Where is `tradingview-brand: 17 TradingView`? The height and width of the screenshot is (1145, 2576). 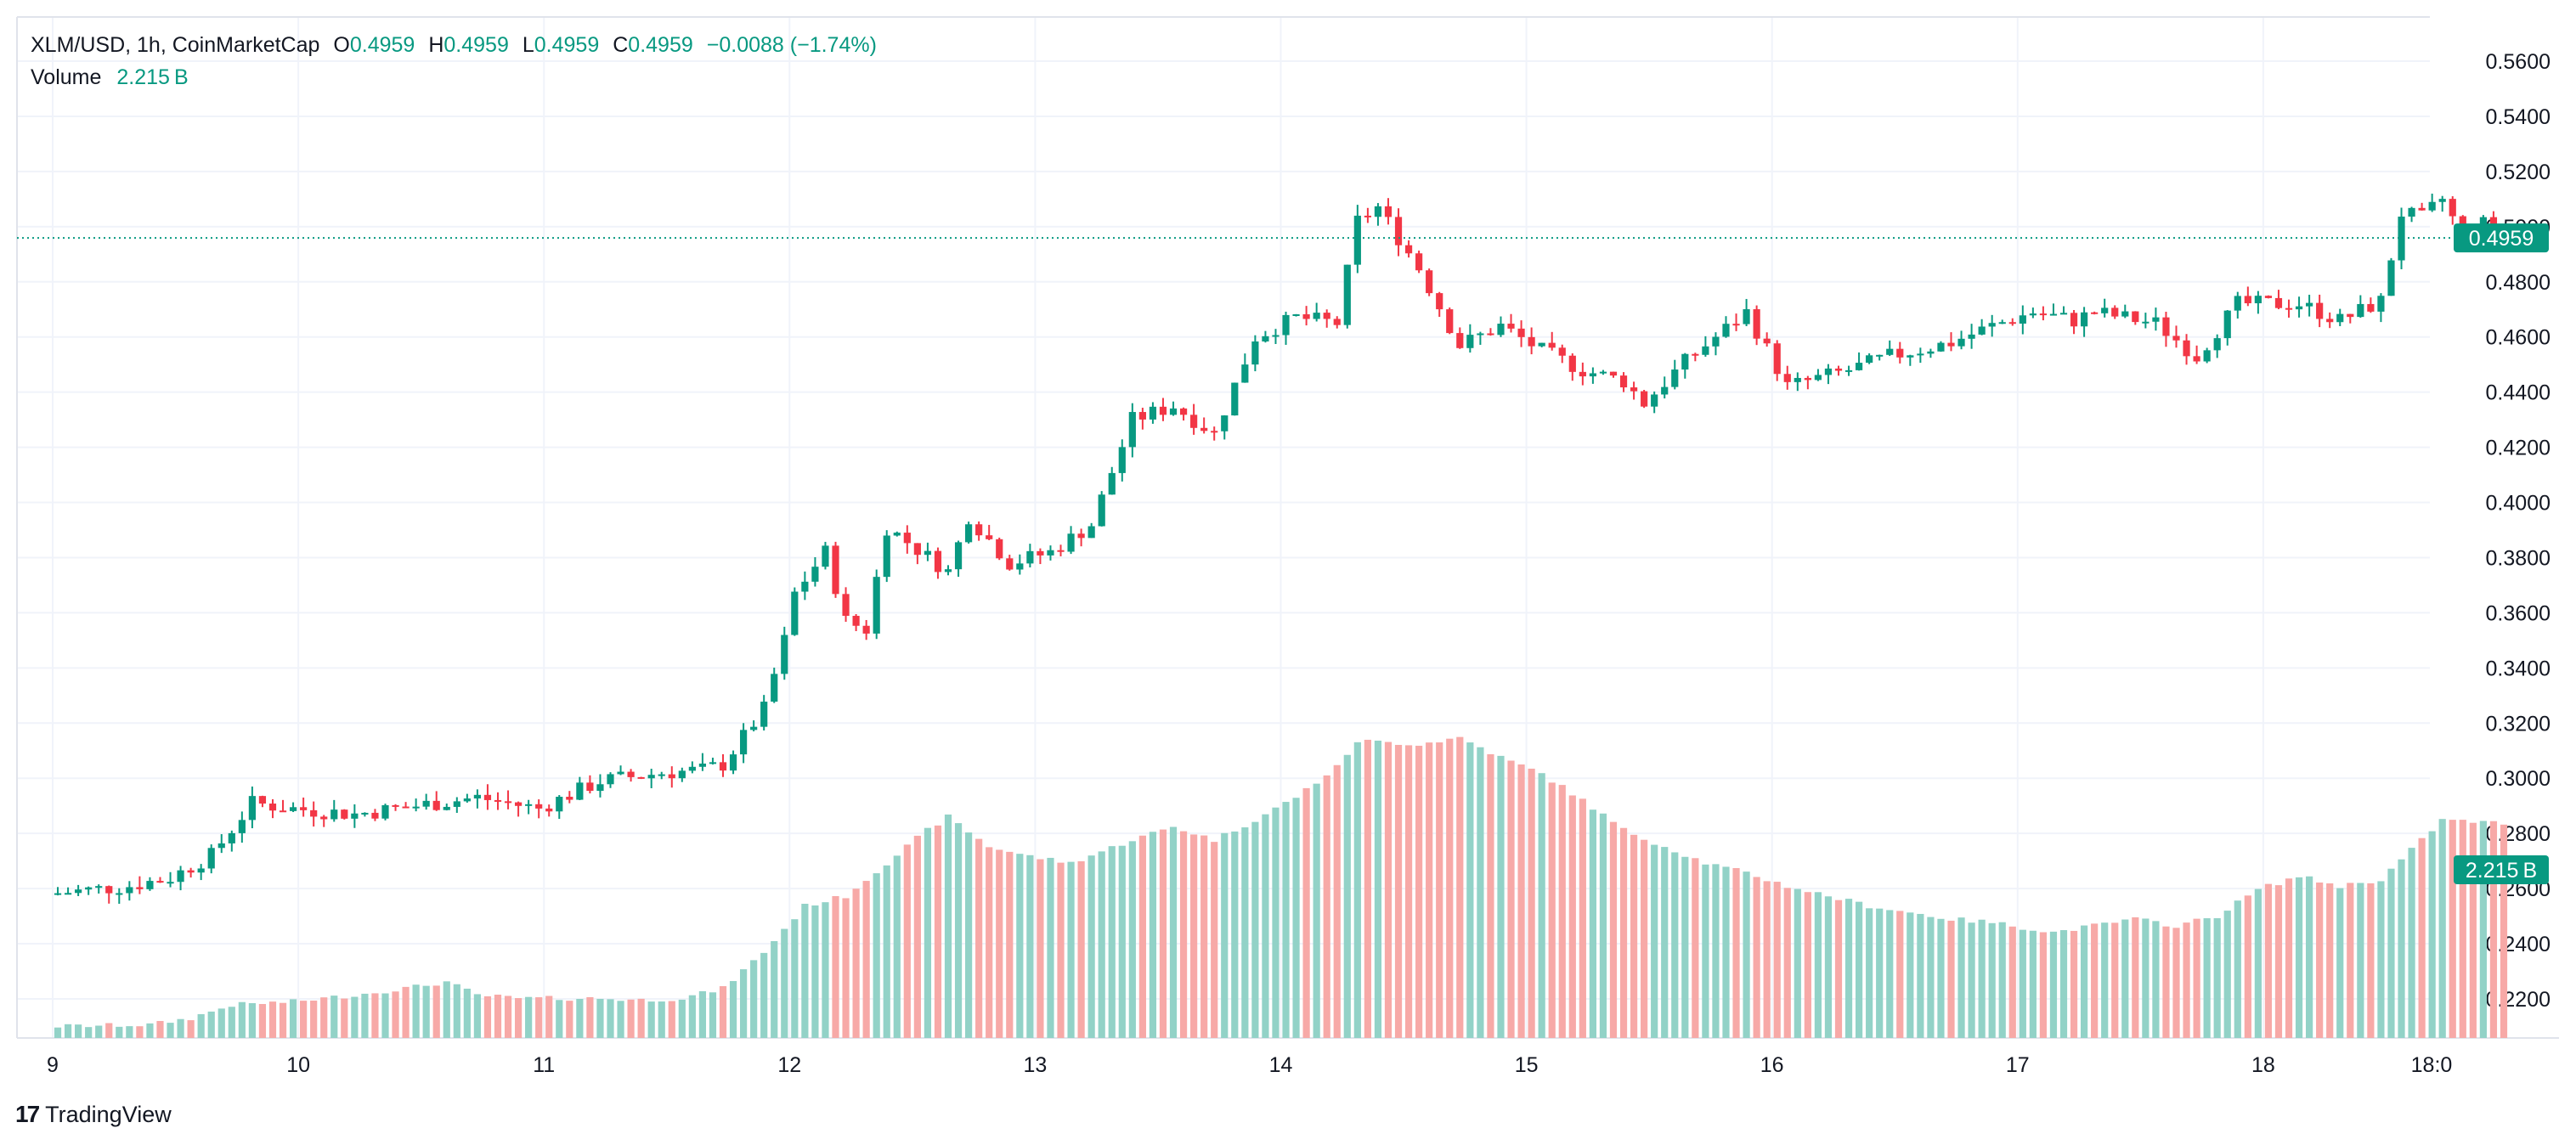 tradingview-brand: 17 TradingView is located at coordinates (93, 1114).